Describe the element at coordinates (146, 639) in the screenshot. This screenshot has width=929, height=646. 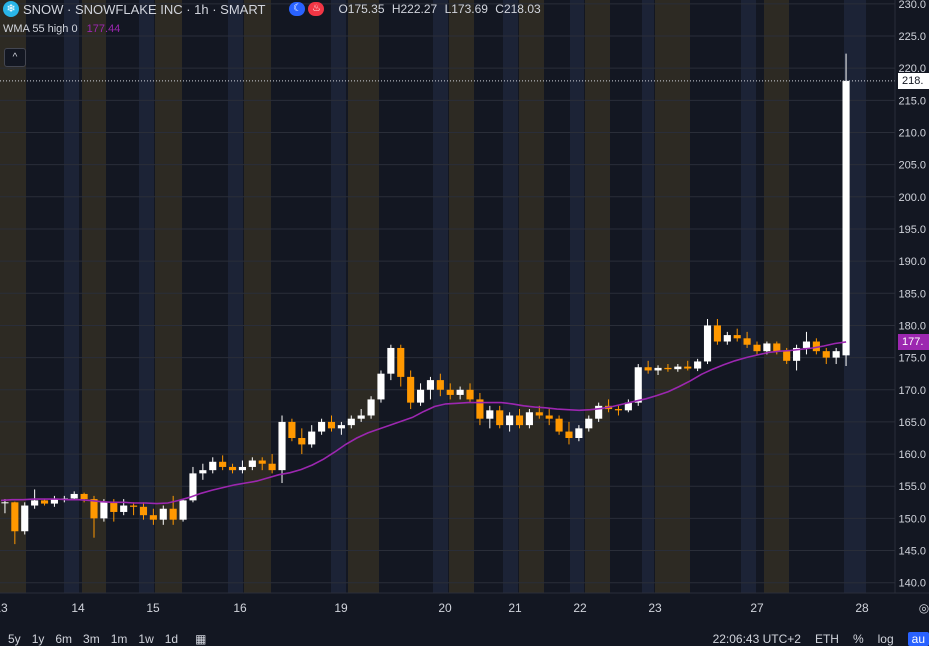
I see `timeframe-1w: 1w` at that location.